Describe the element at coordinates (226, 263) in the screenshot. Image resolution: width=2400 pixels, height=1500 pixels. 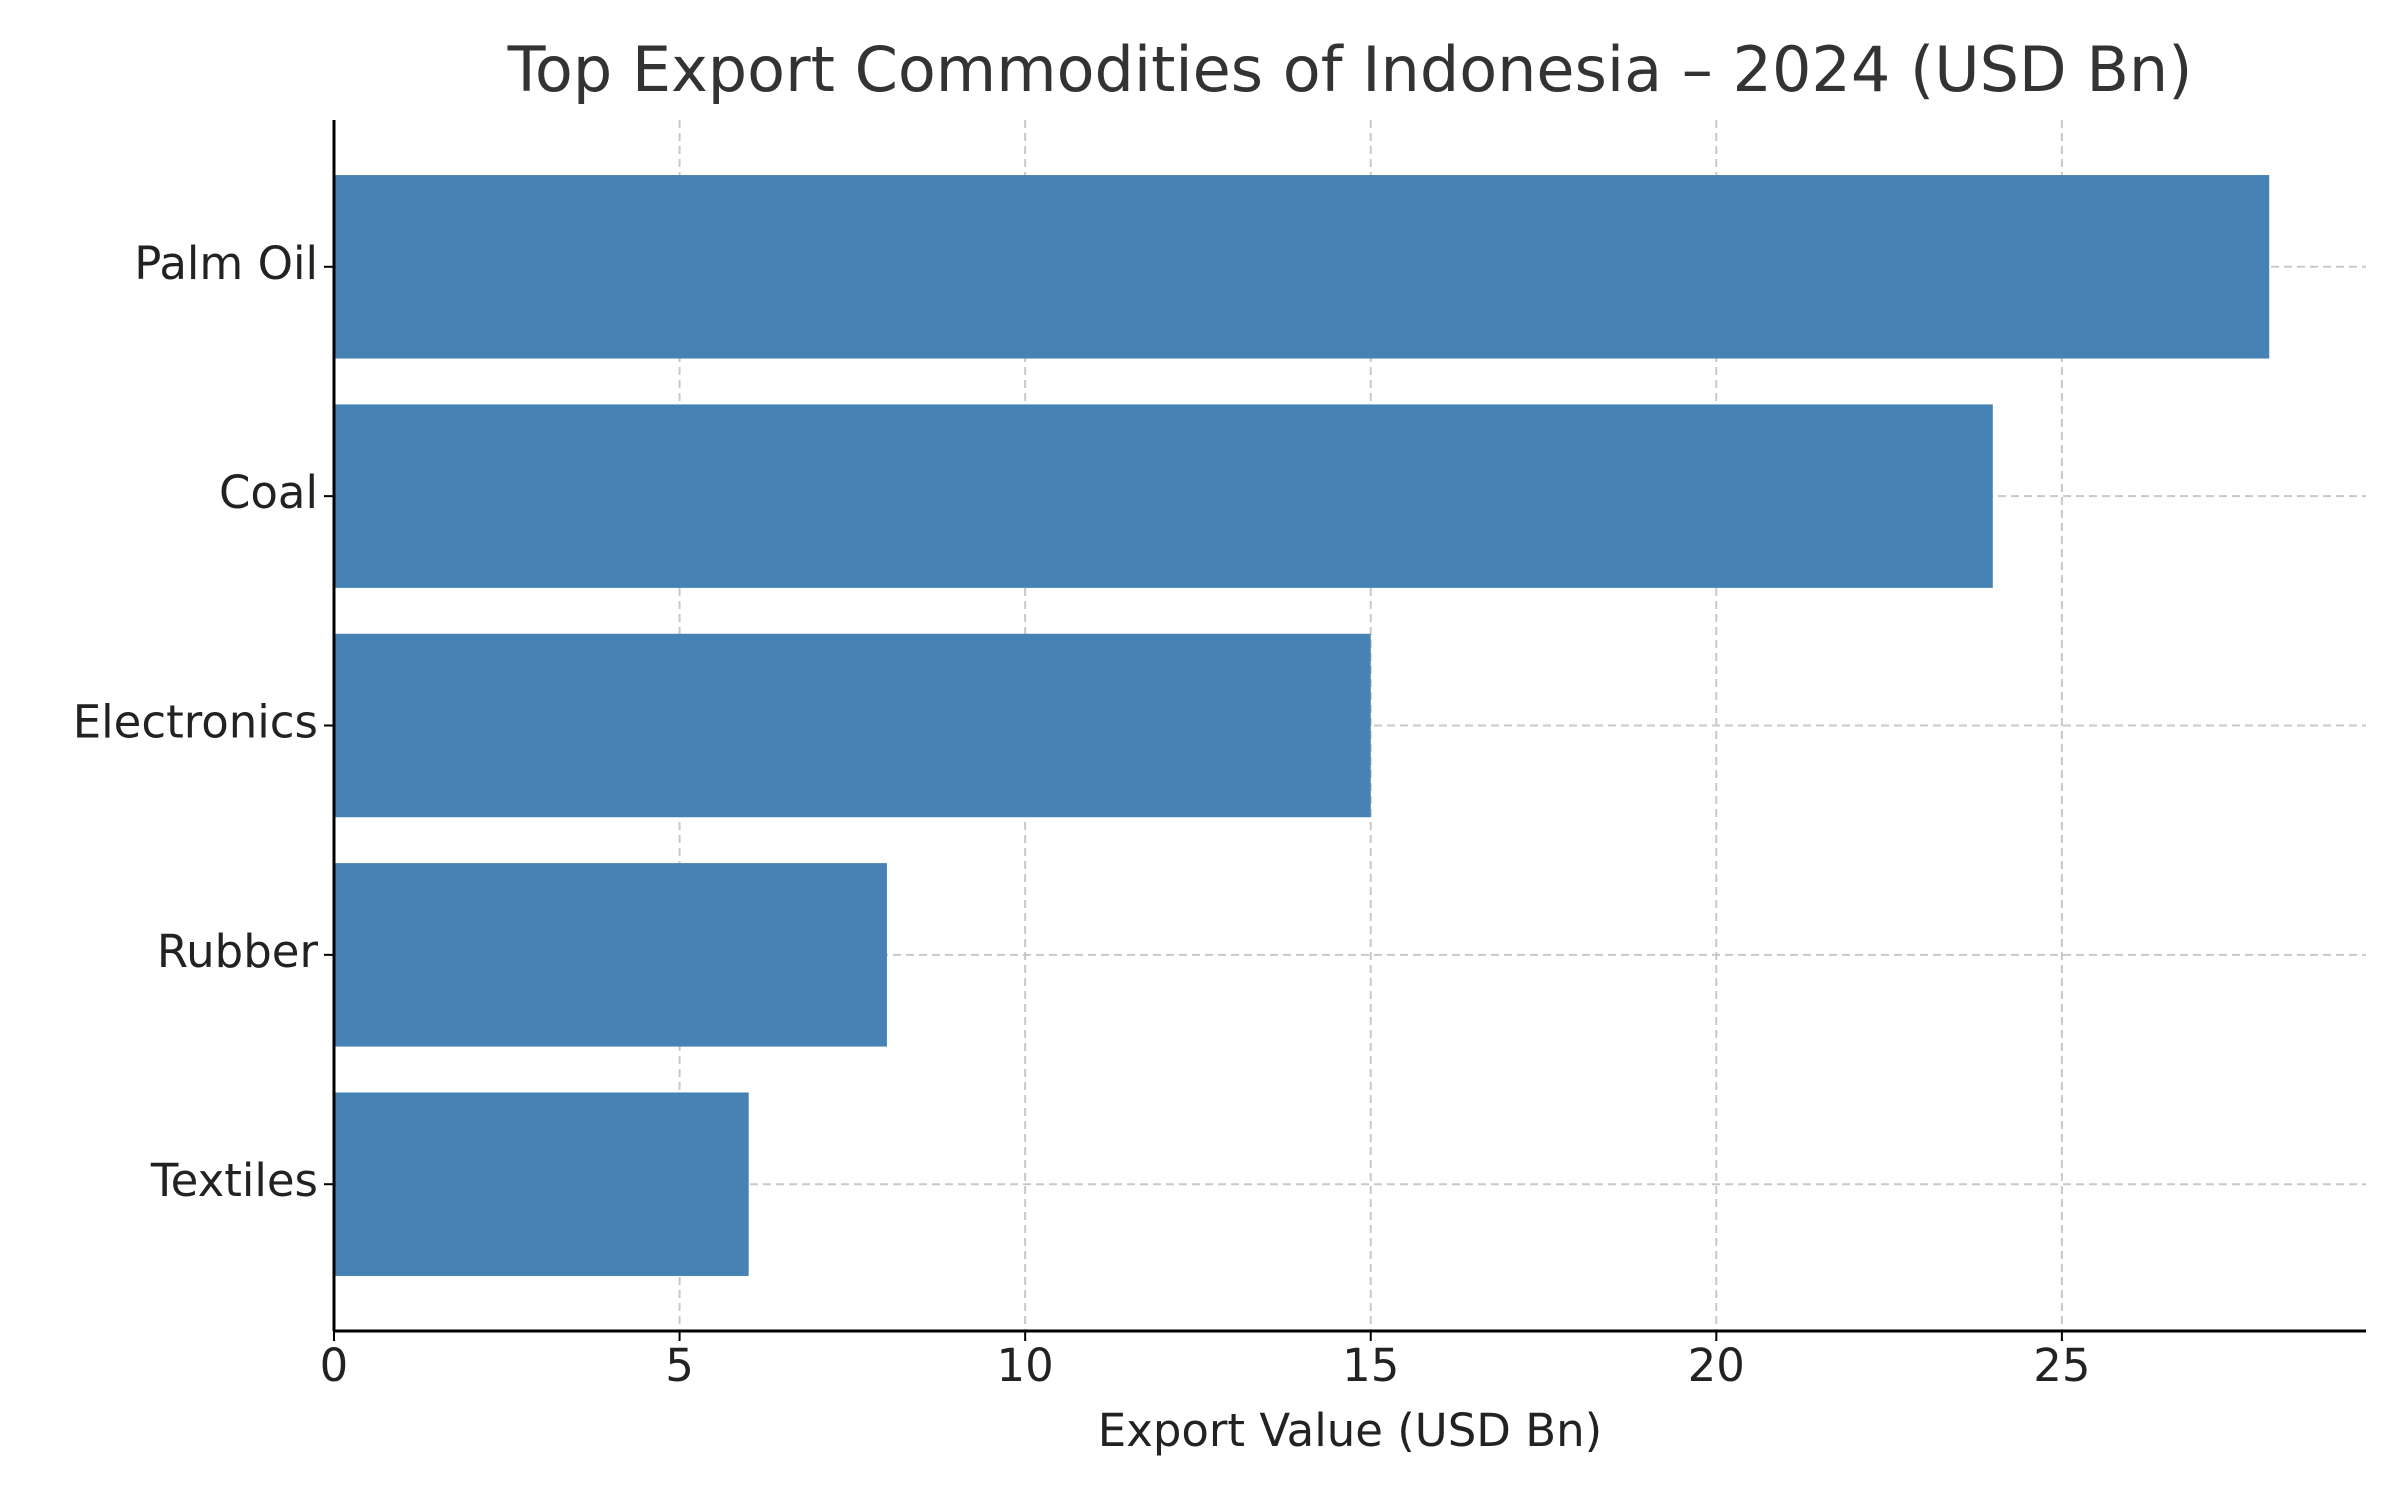
I see `y-tick-label: Palm Oil` at that location.